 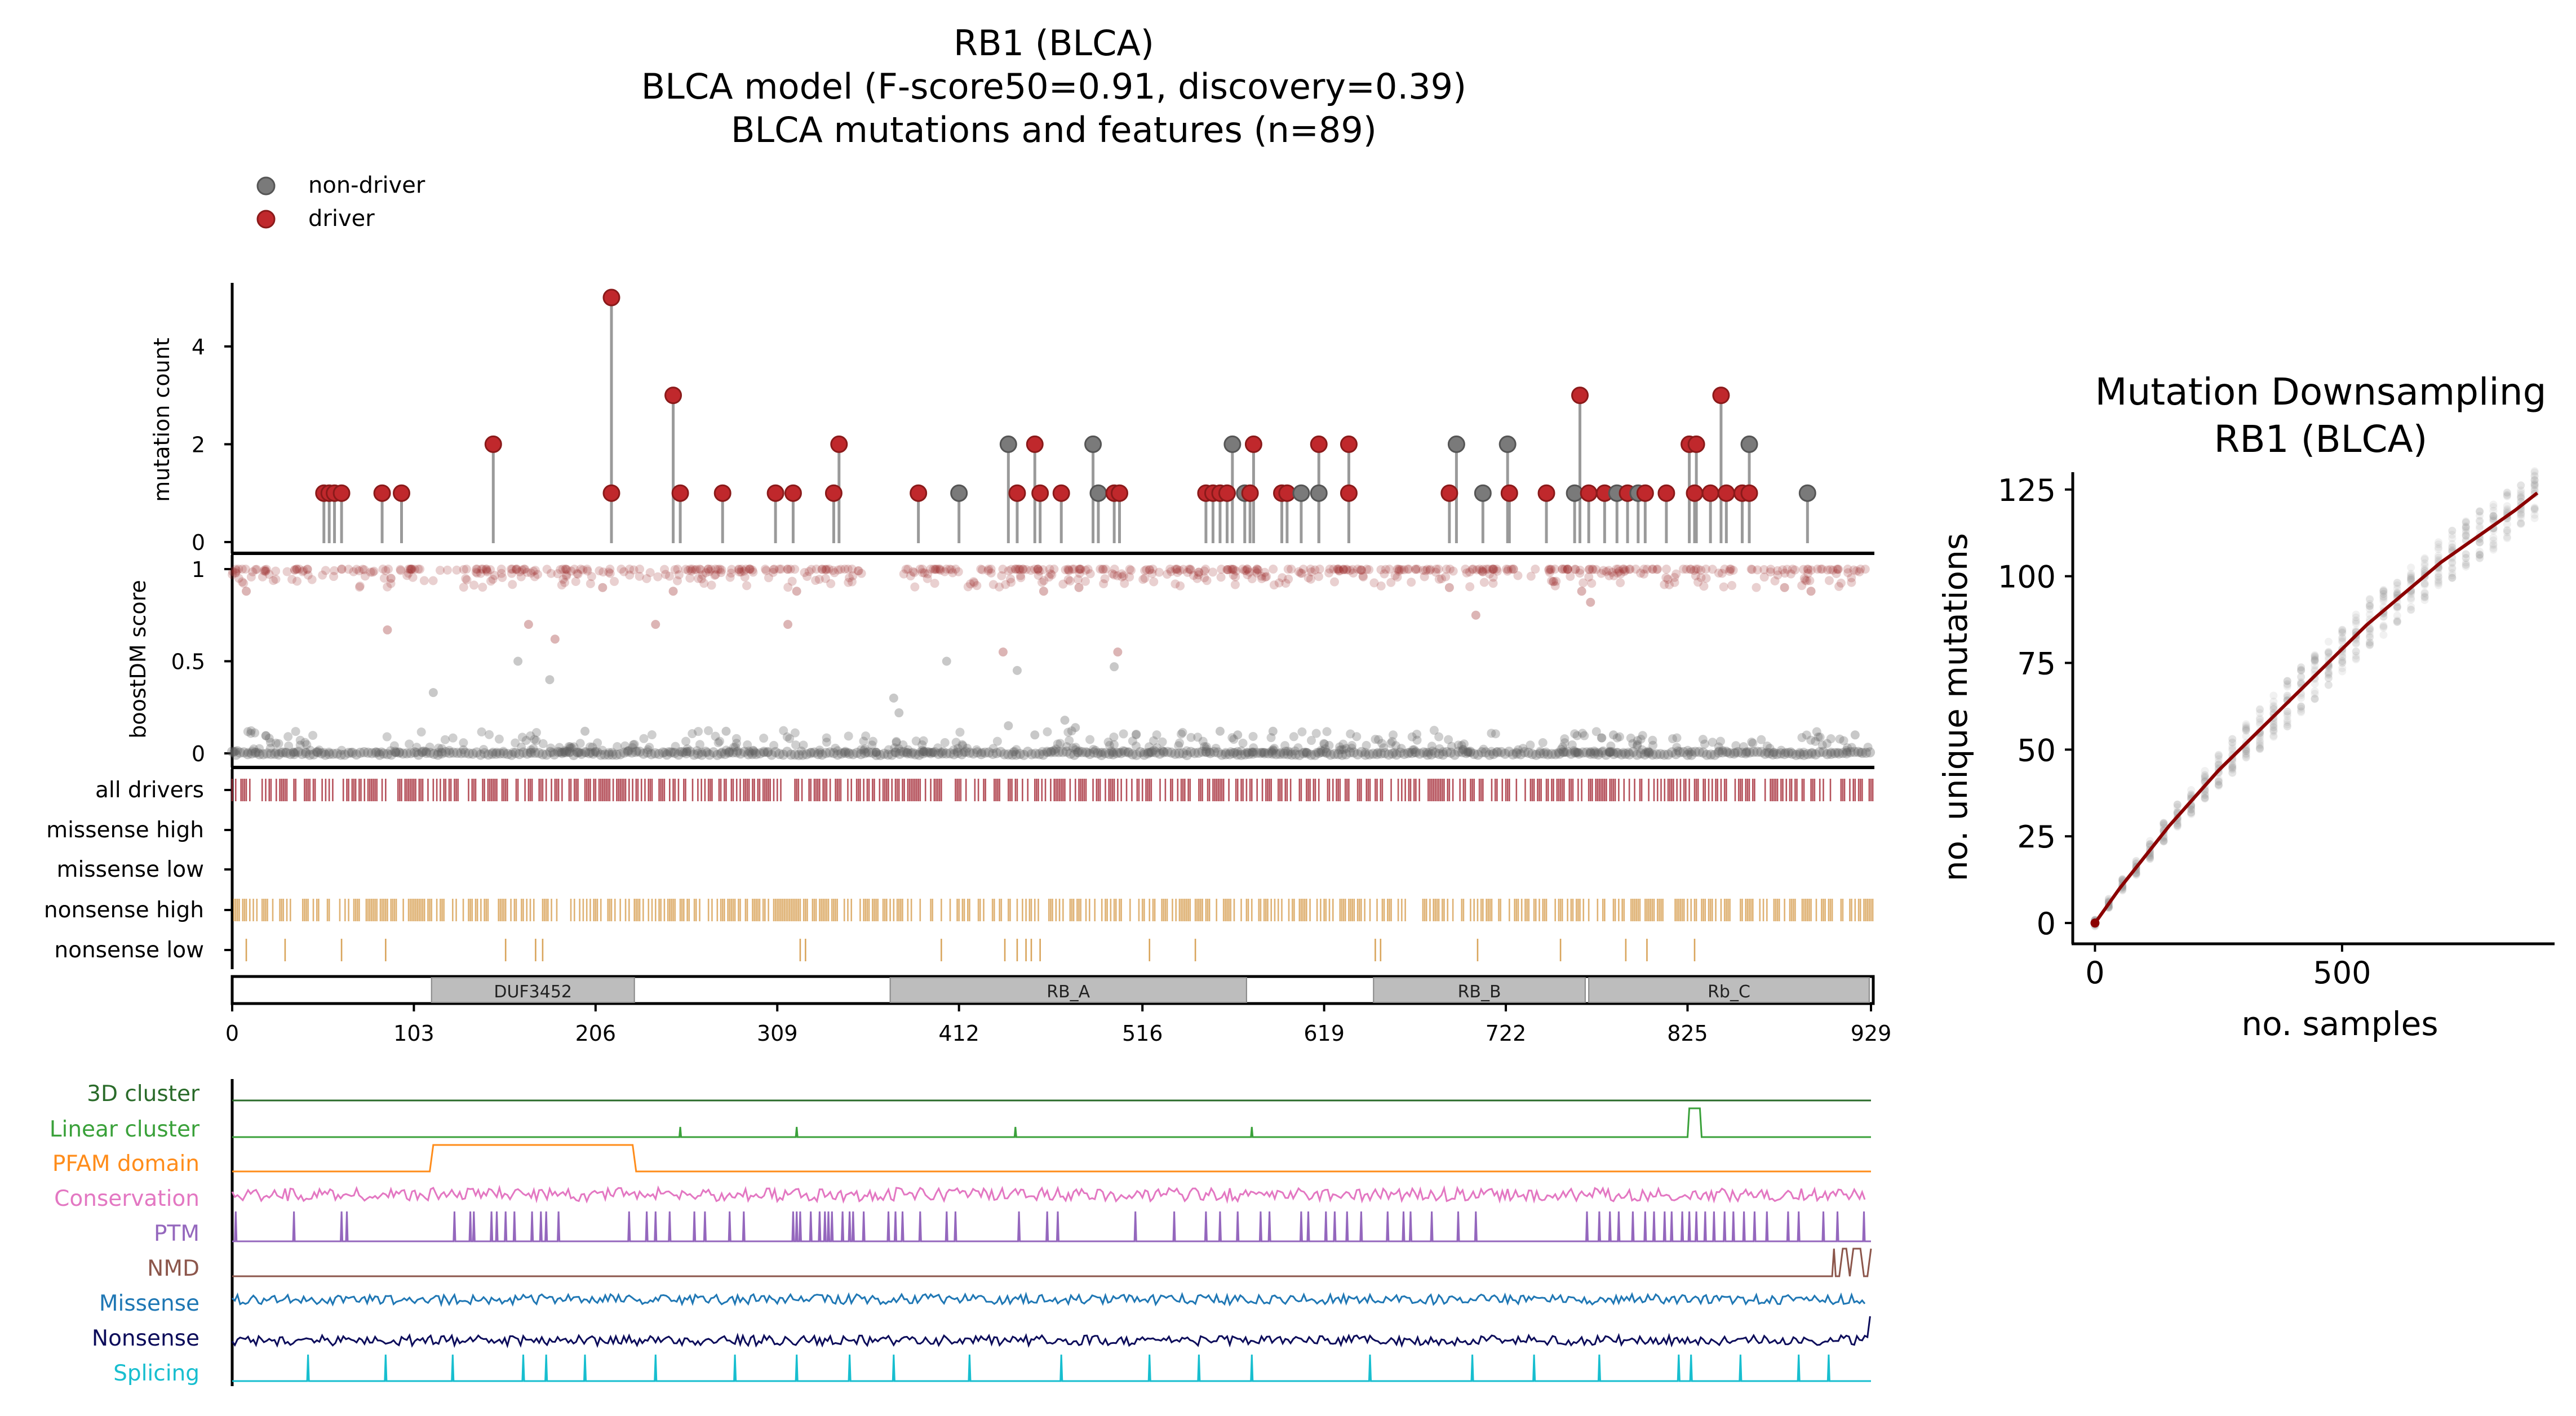 I want to click on downsampling-title-line1: Mutation Downsampling, so click(x=2321, y=392).